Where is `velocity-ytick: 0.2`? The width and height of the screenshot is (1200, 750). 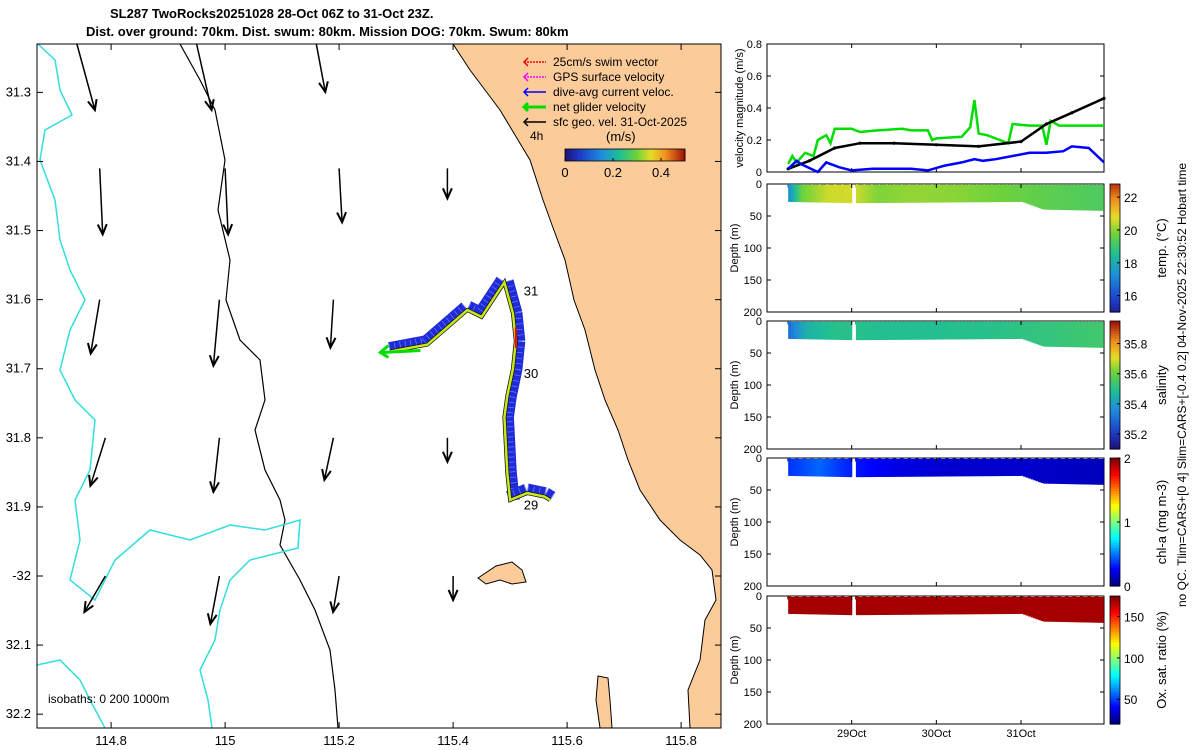 velocity-ytick: 0.2 is located at coordinates (754, 141).